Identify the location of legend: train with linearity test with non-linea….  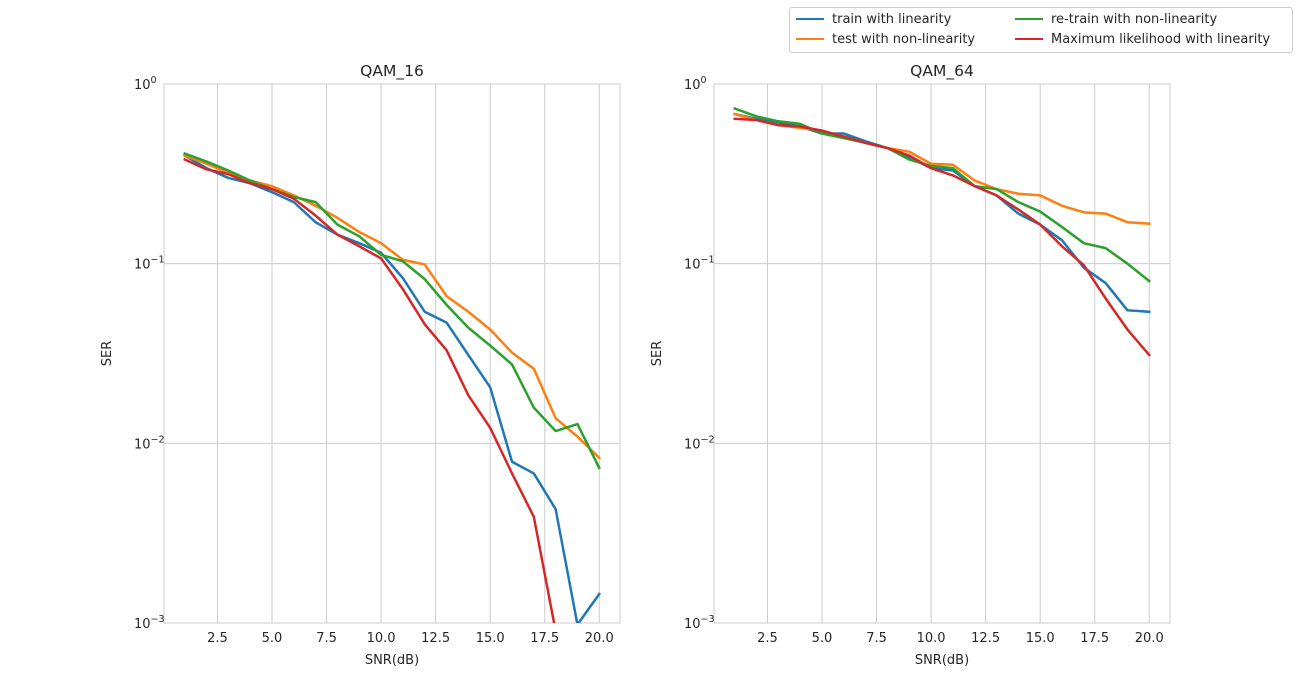
(1041, 30).